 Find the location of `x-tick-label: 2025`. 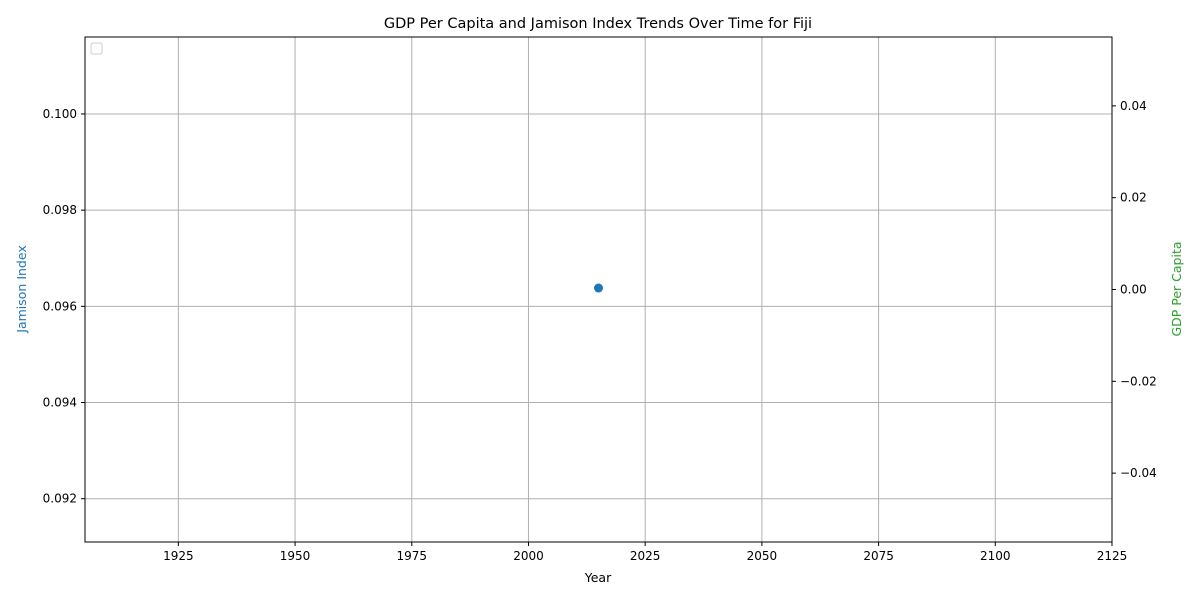

x-tick-label: 2025 is located at coordinates (645, 556).